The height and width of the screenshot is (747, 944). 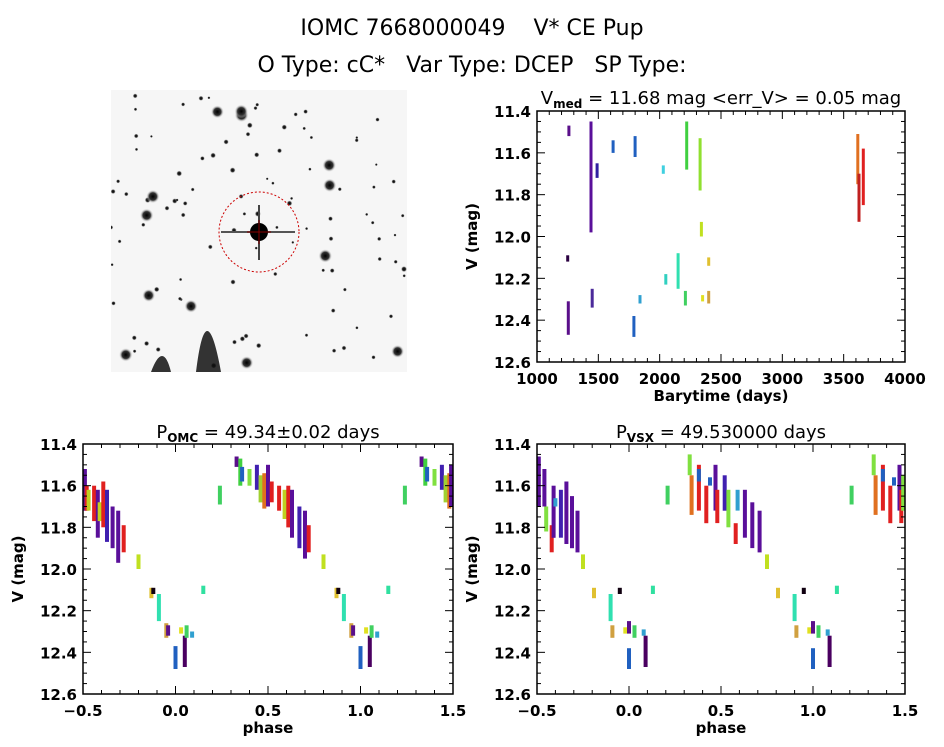 What do you see at coordinates (58, 612) in the screenshot?
I see `y-tick-label: 12.2` at bounding box center [58, 612].